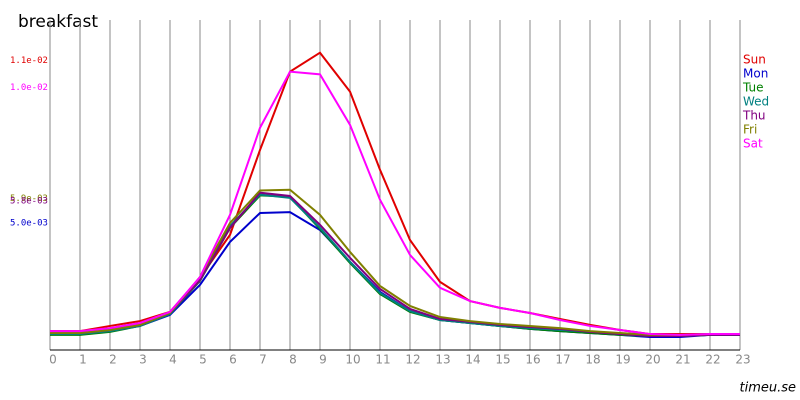  Describe the element at coordinates (83, 360) in the screenshot. I see `x-tick-label: 1` at that location.